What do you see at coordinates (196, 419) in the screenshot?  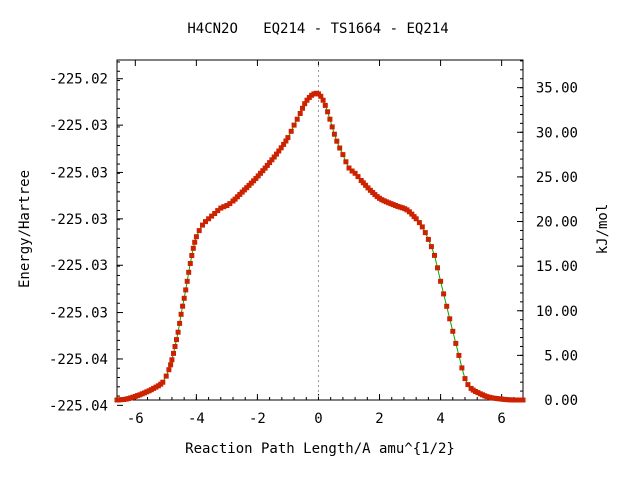 I see `bottom-tick-label: -4` at bounding box center [196, 419].